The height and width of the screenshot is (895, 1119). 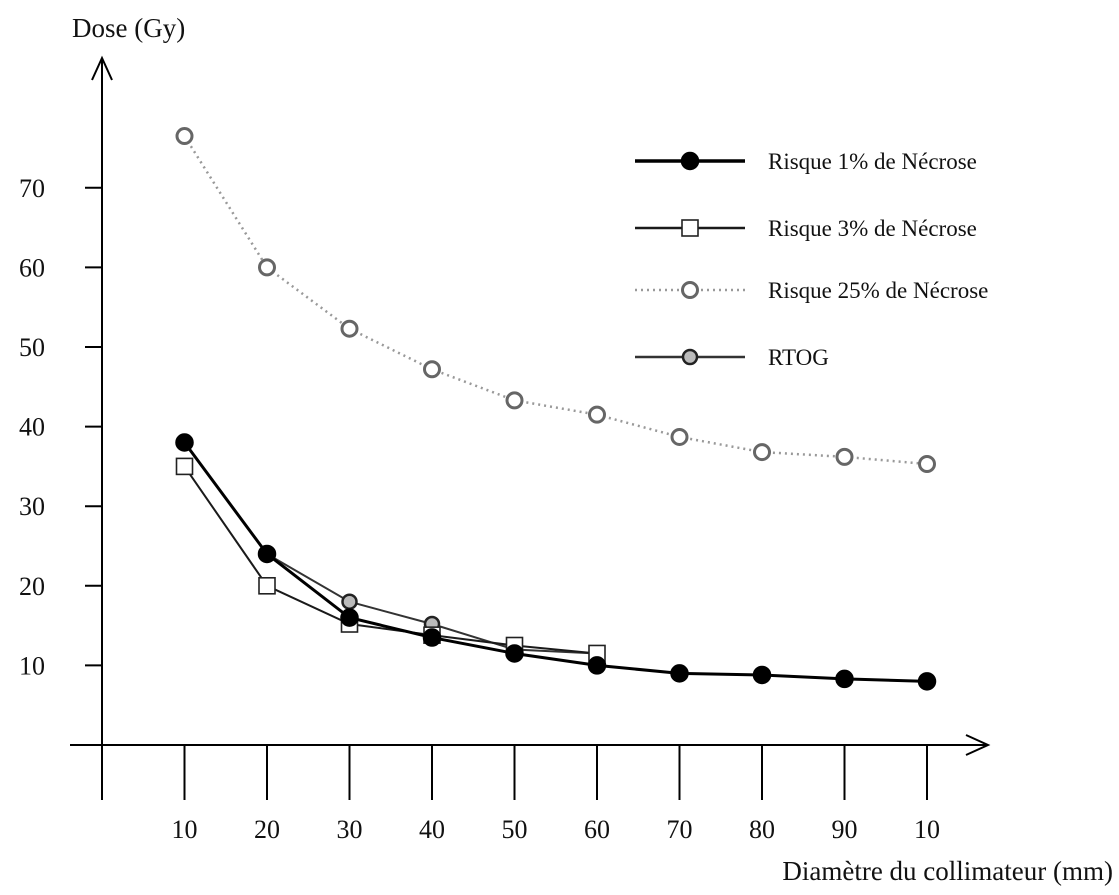 I want to click on y-tick-label: 50, so click(x=32, y=347).